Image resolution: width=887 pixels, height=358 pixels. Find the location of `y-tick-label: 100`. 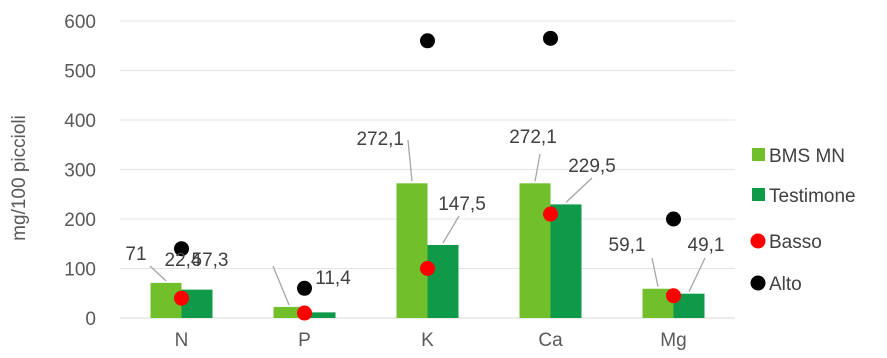

y-tick-label: 100 is located at coordinates (80, 270).